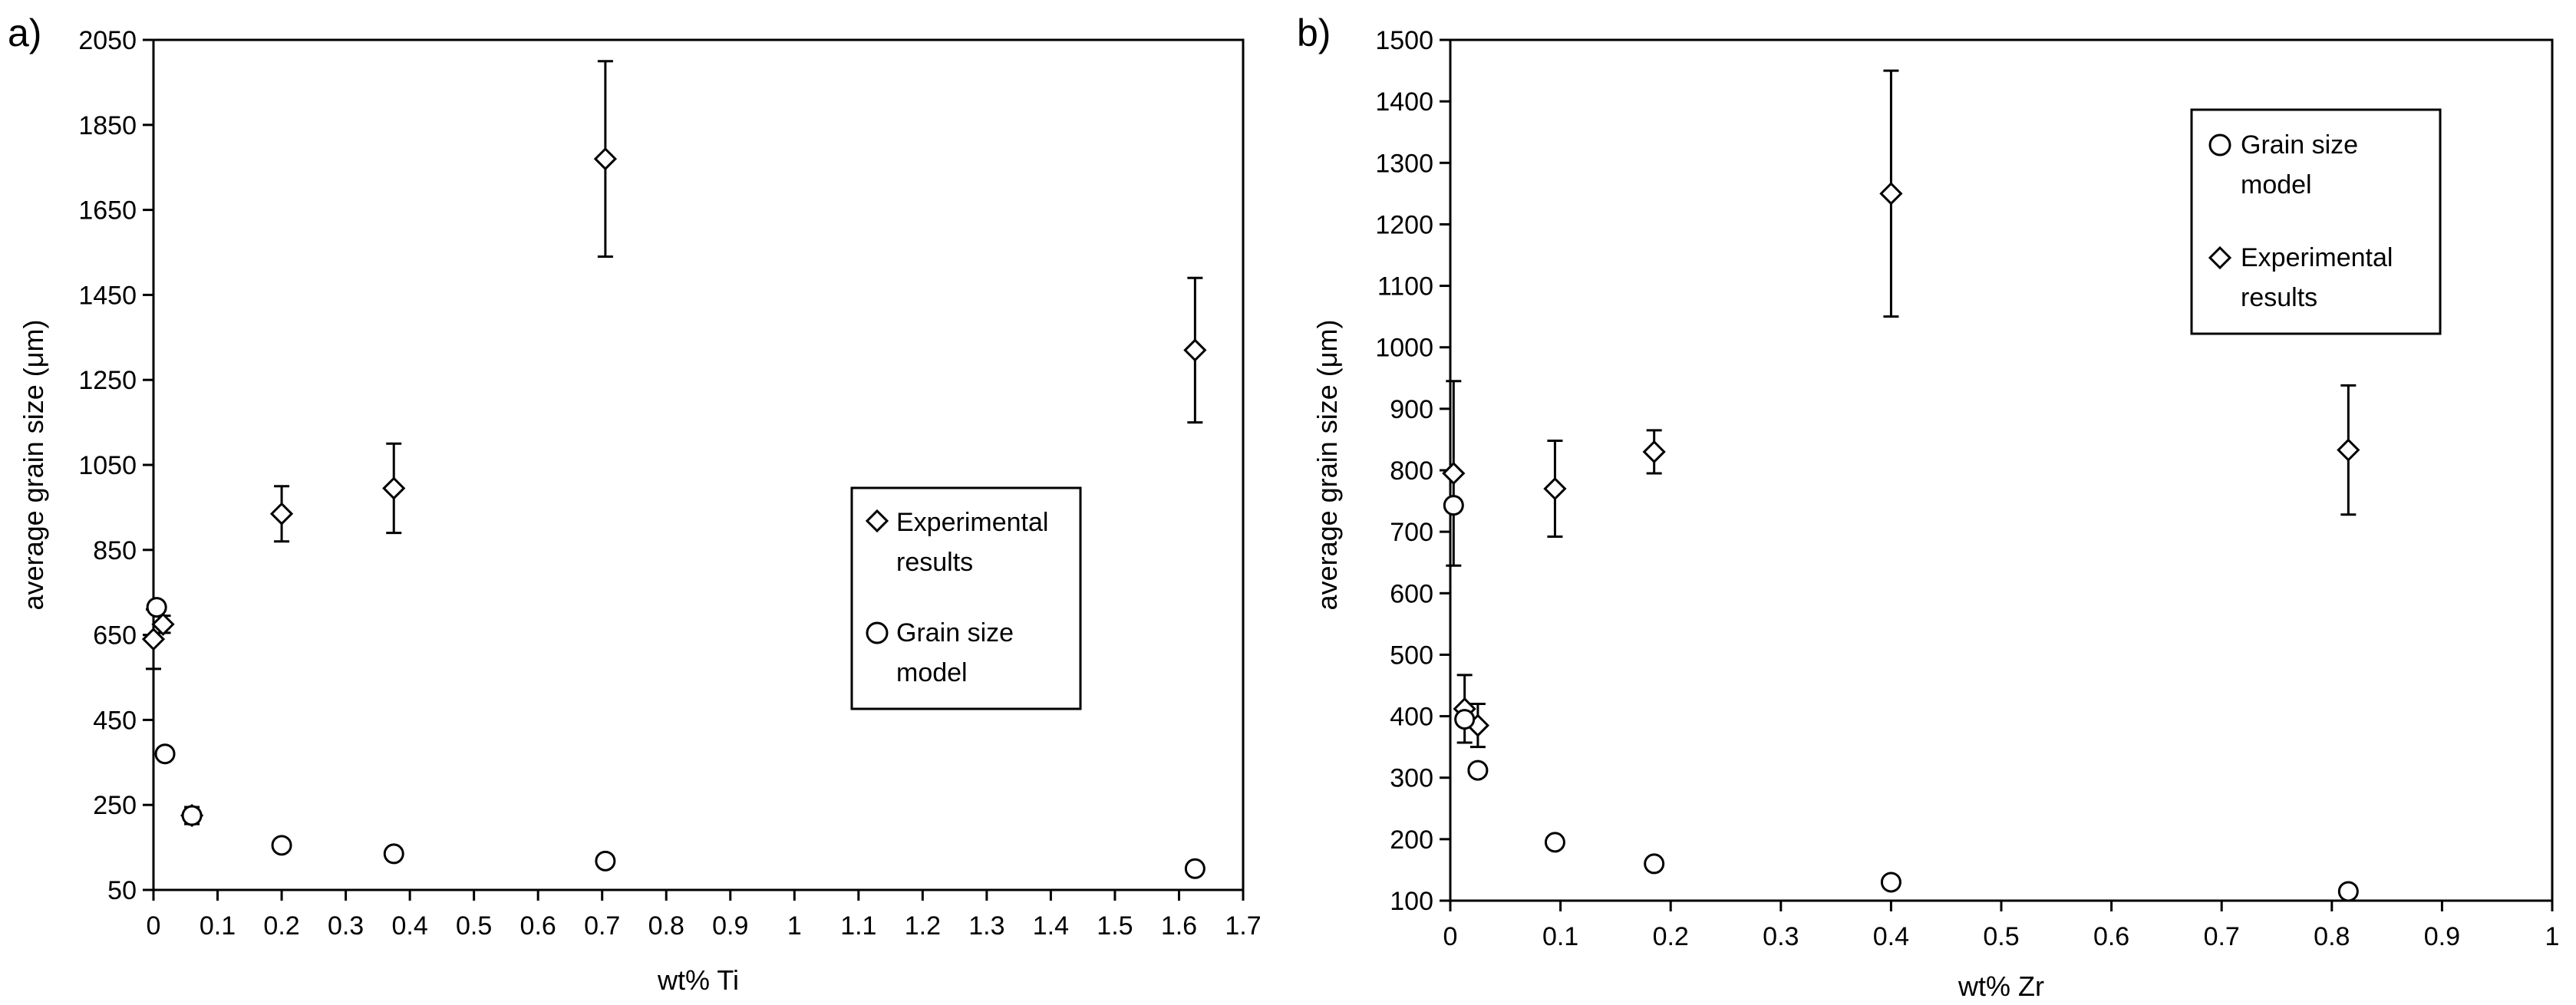 Image resolution: width=2576 pixels, height=1005 pixels. I want to click on y-tick-label: 50, so click(122, 891).